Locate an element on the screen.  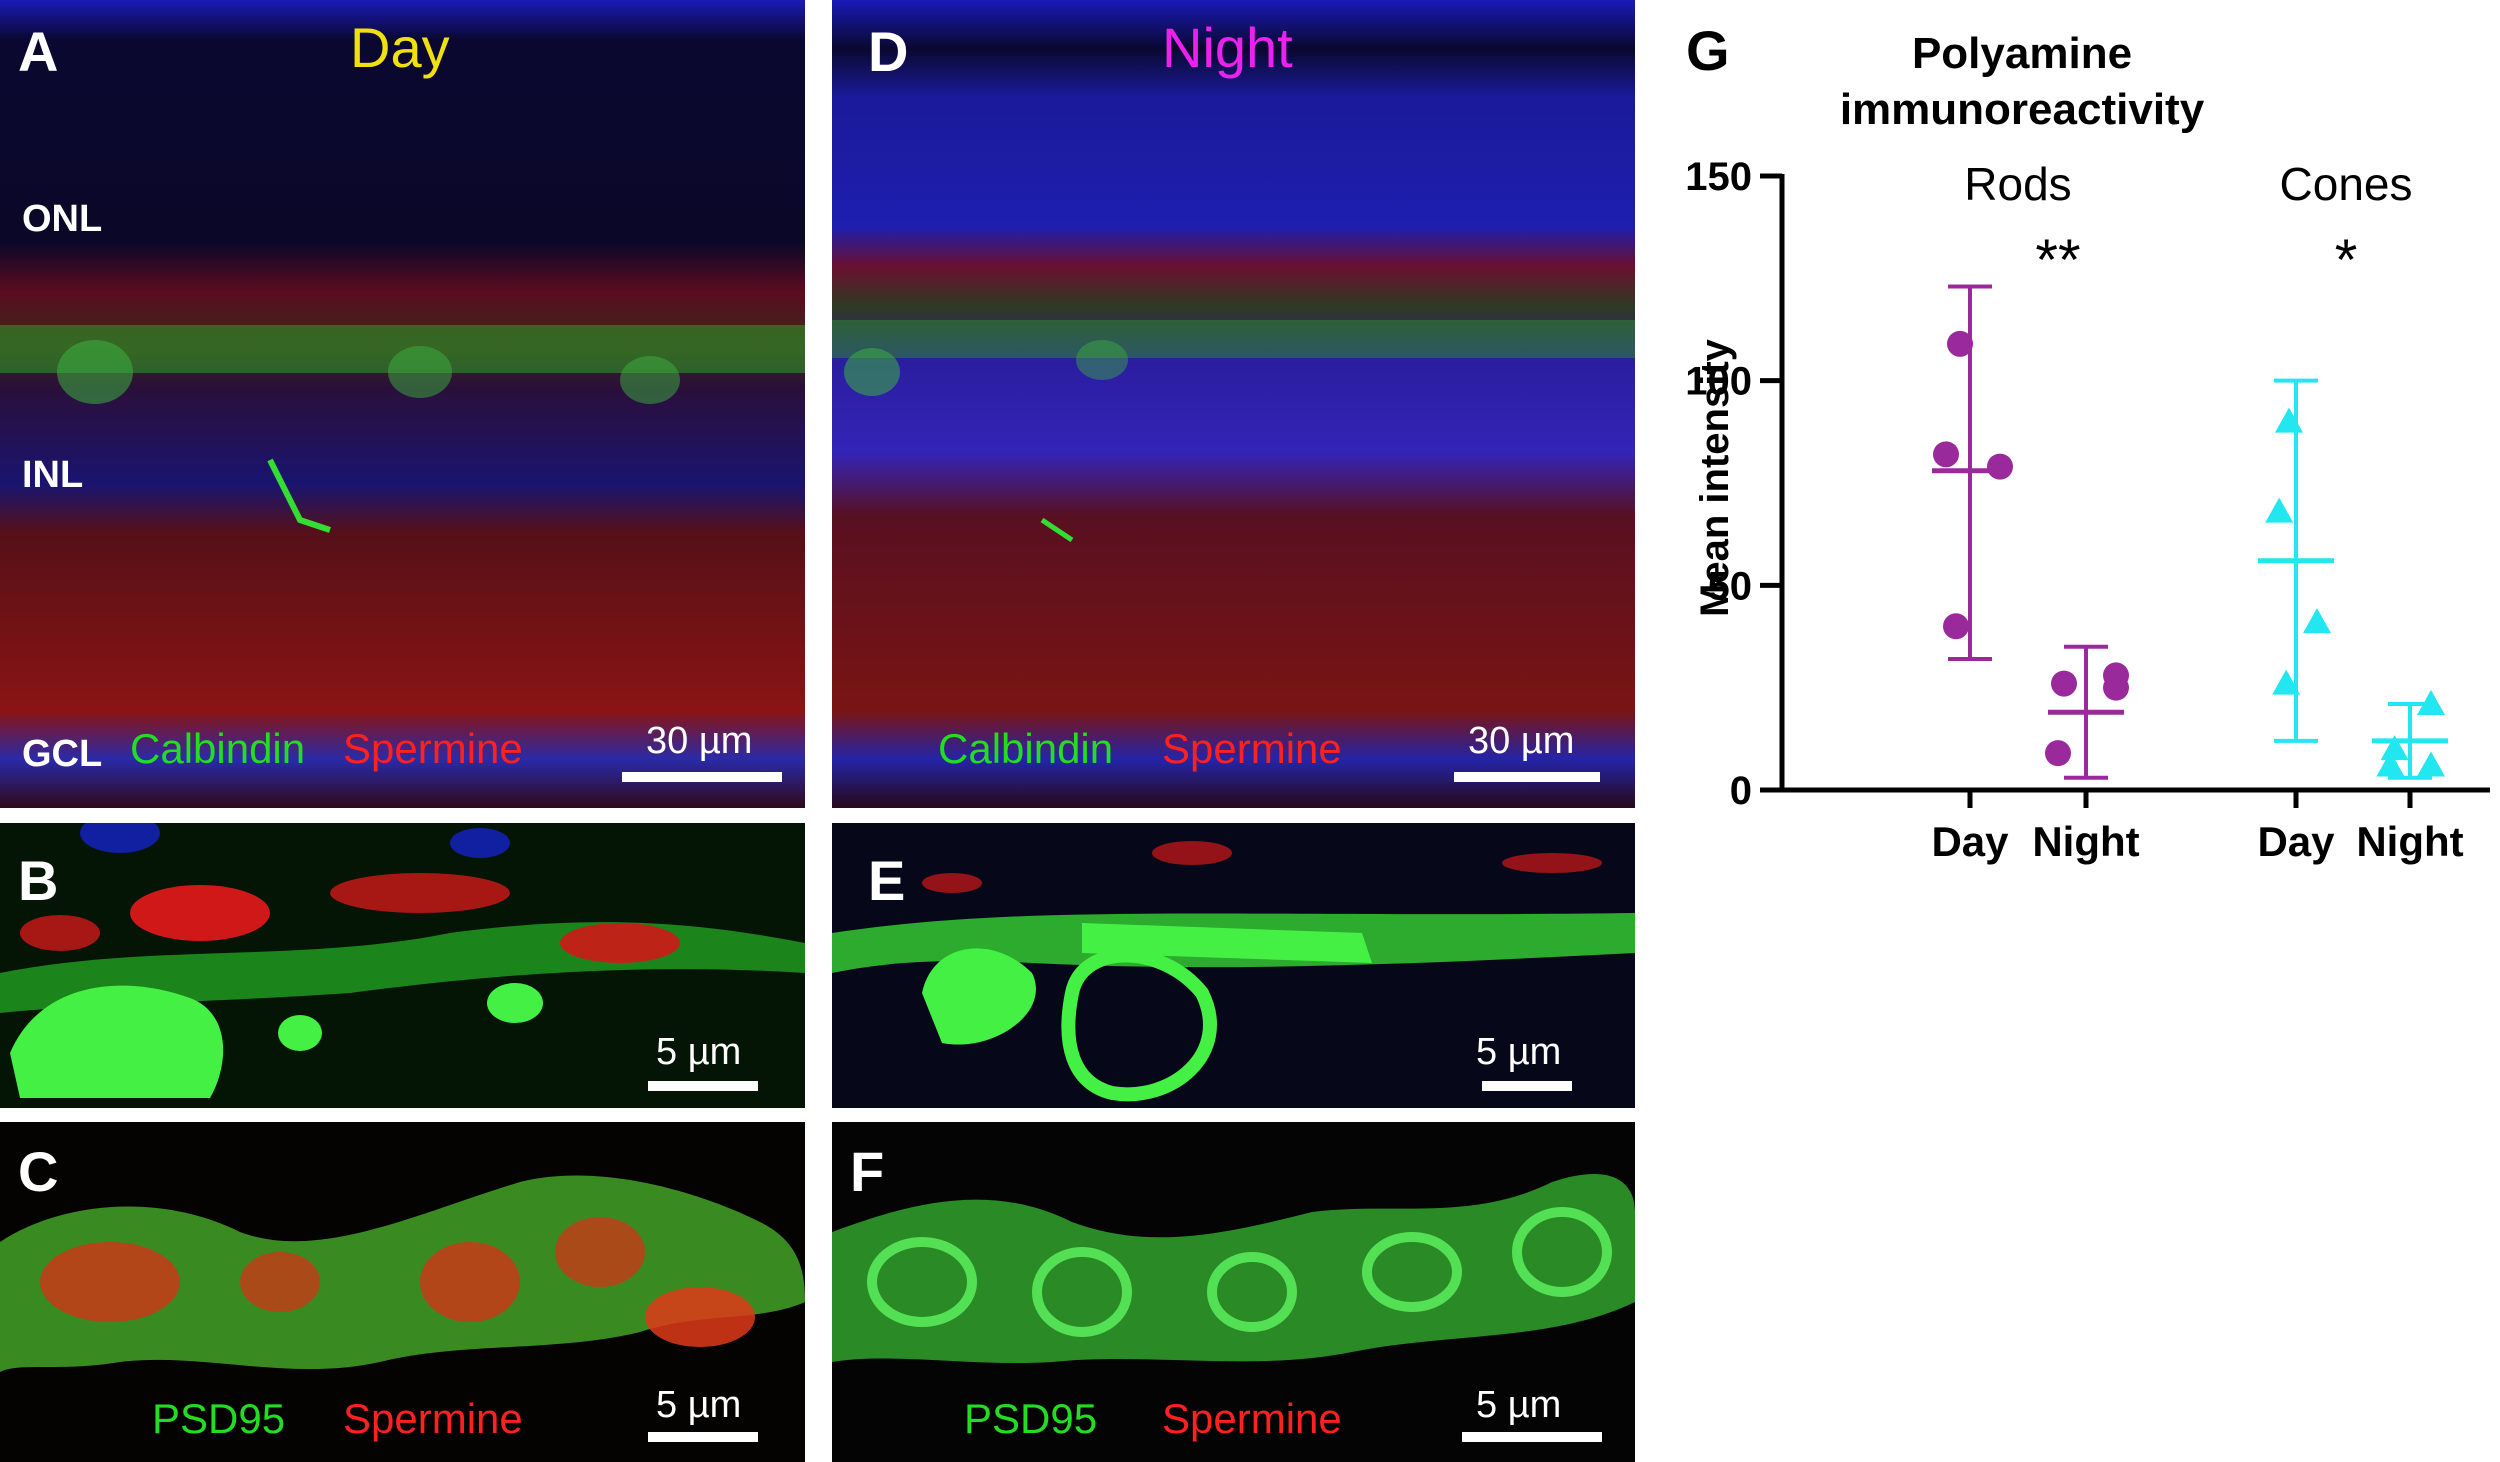
group-label-rods: Rods is located at coordinates (2017, 184).